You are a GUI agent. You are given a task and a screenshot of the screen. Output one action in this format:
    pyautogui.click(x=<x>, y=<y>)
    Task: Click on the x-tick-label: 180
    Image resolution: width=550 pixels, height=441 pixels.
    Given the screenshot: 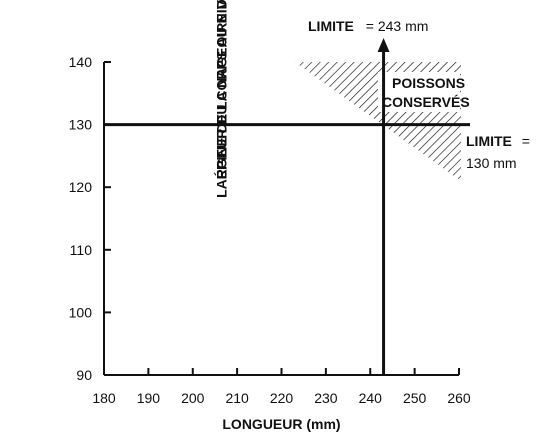 What is the action you would take?
    pyautogui.click(x=104, y=398)
    